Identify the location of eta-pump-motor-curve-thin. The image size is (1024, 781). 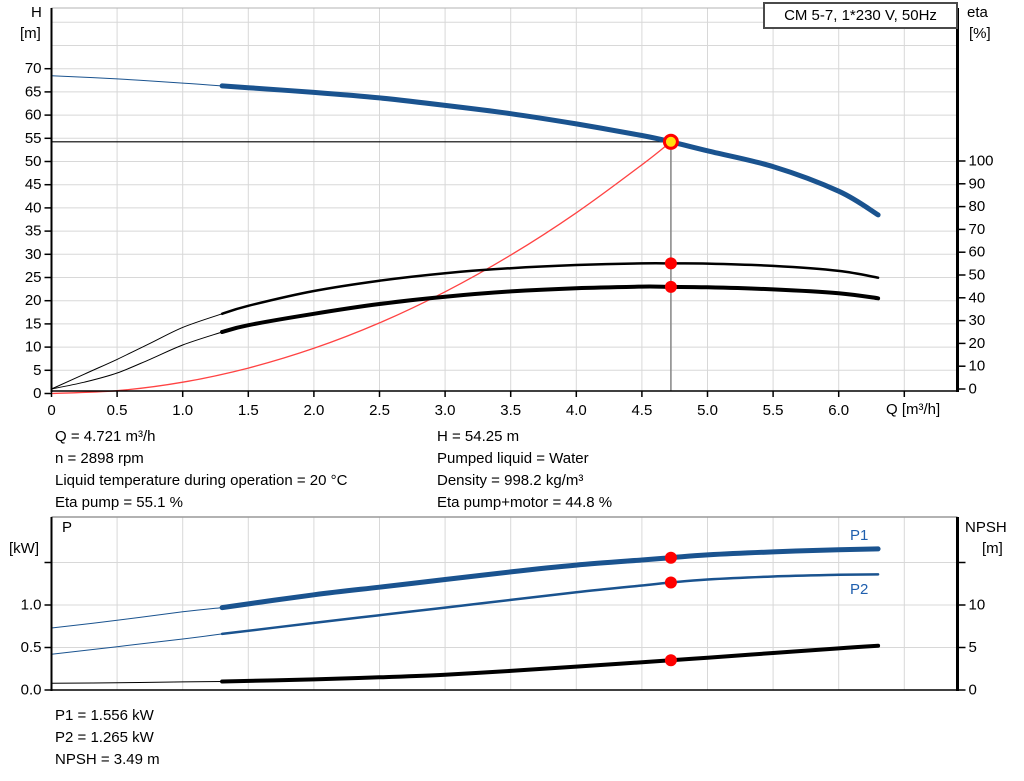
(137, 360).